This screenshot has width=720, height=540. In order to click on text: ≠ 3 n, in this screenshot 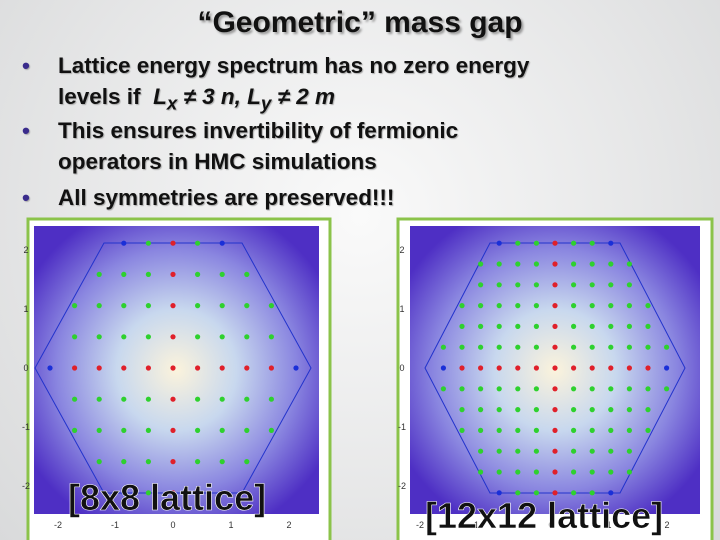, I will do `click(212, 96)`.